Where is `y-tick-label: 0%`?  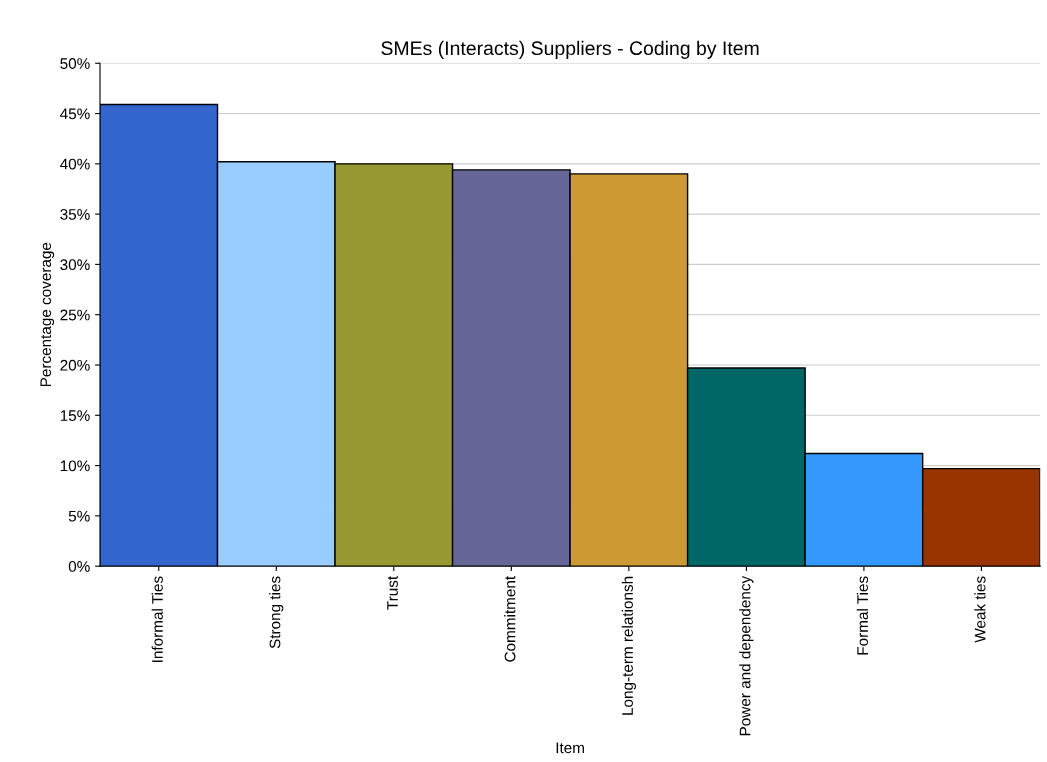 y-tick-label: 0% is located at coordinates (79, 566).